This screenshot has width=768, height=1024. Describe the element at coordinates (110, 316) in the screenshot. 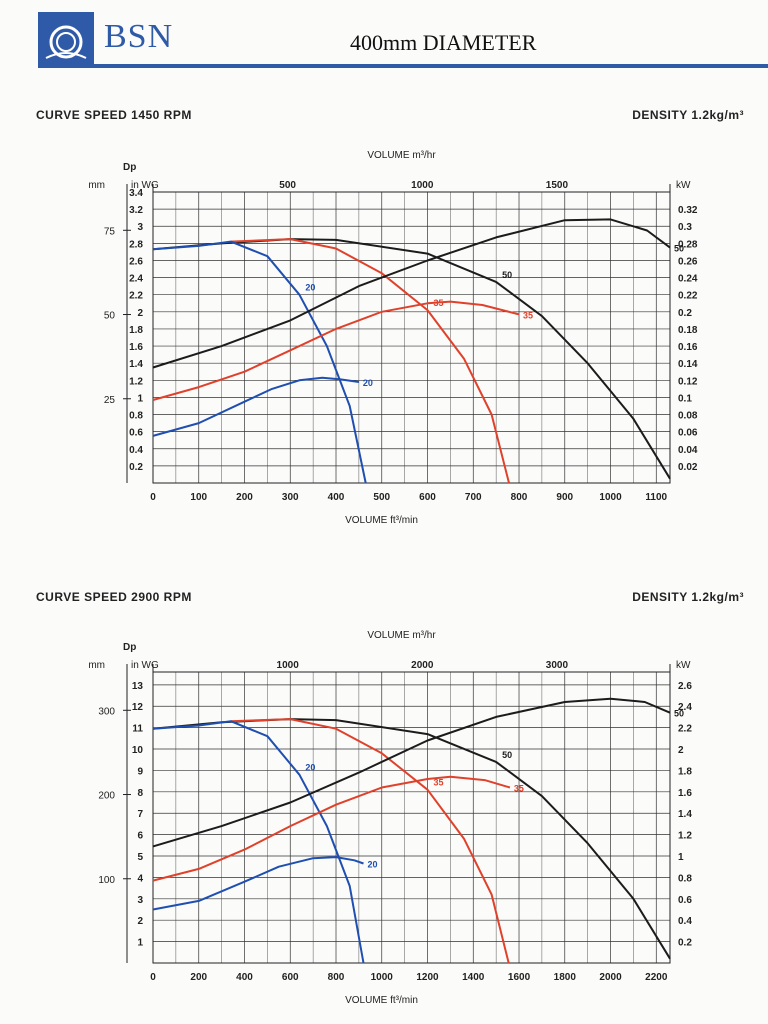

I see `mm-tick-label: 50` at that location.